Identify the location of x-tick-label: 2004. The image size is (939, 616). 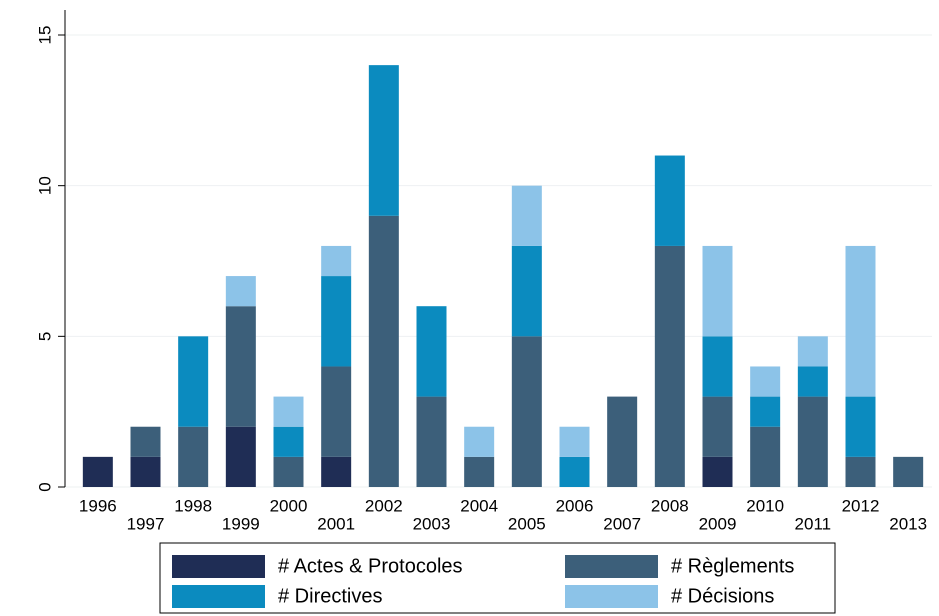
(479, 505).